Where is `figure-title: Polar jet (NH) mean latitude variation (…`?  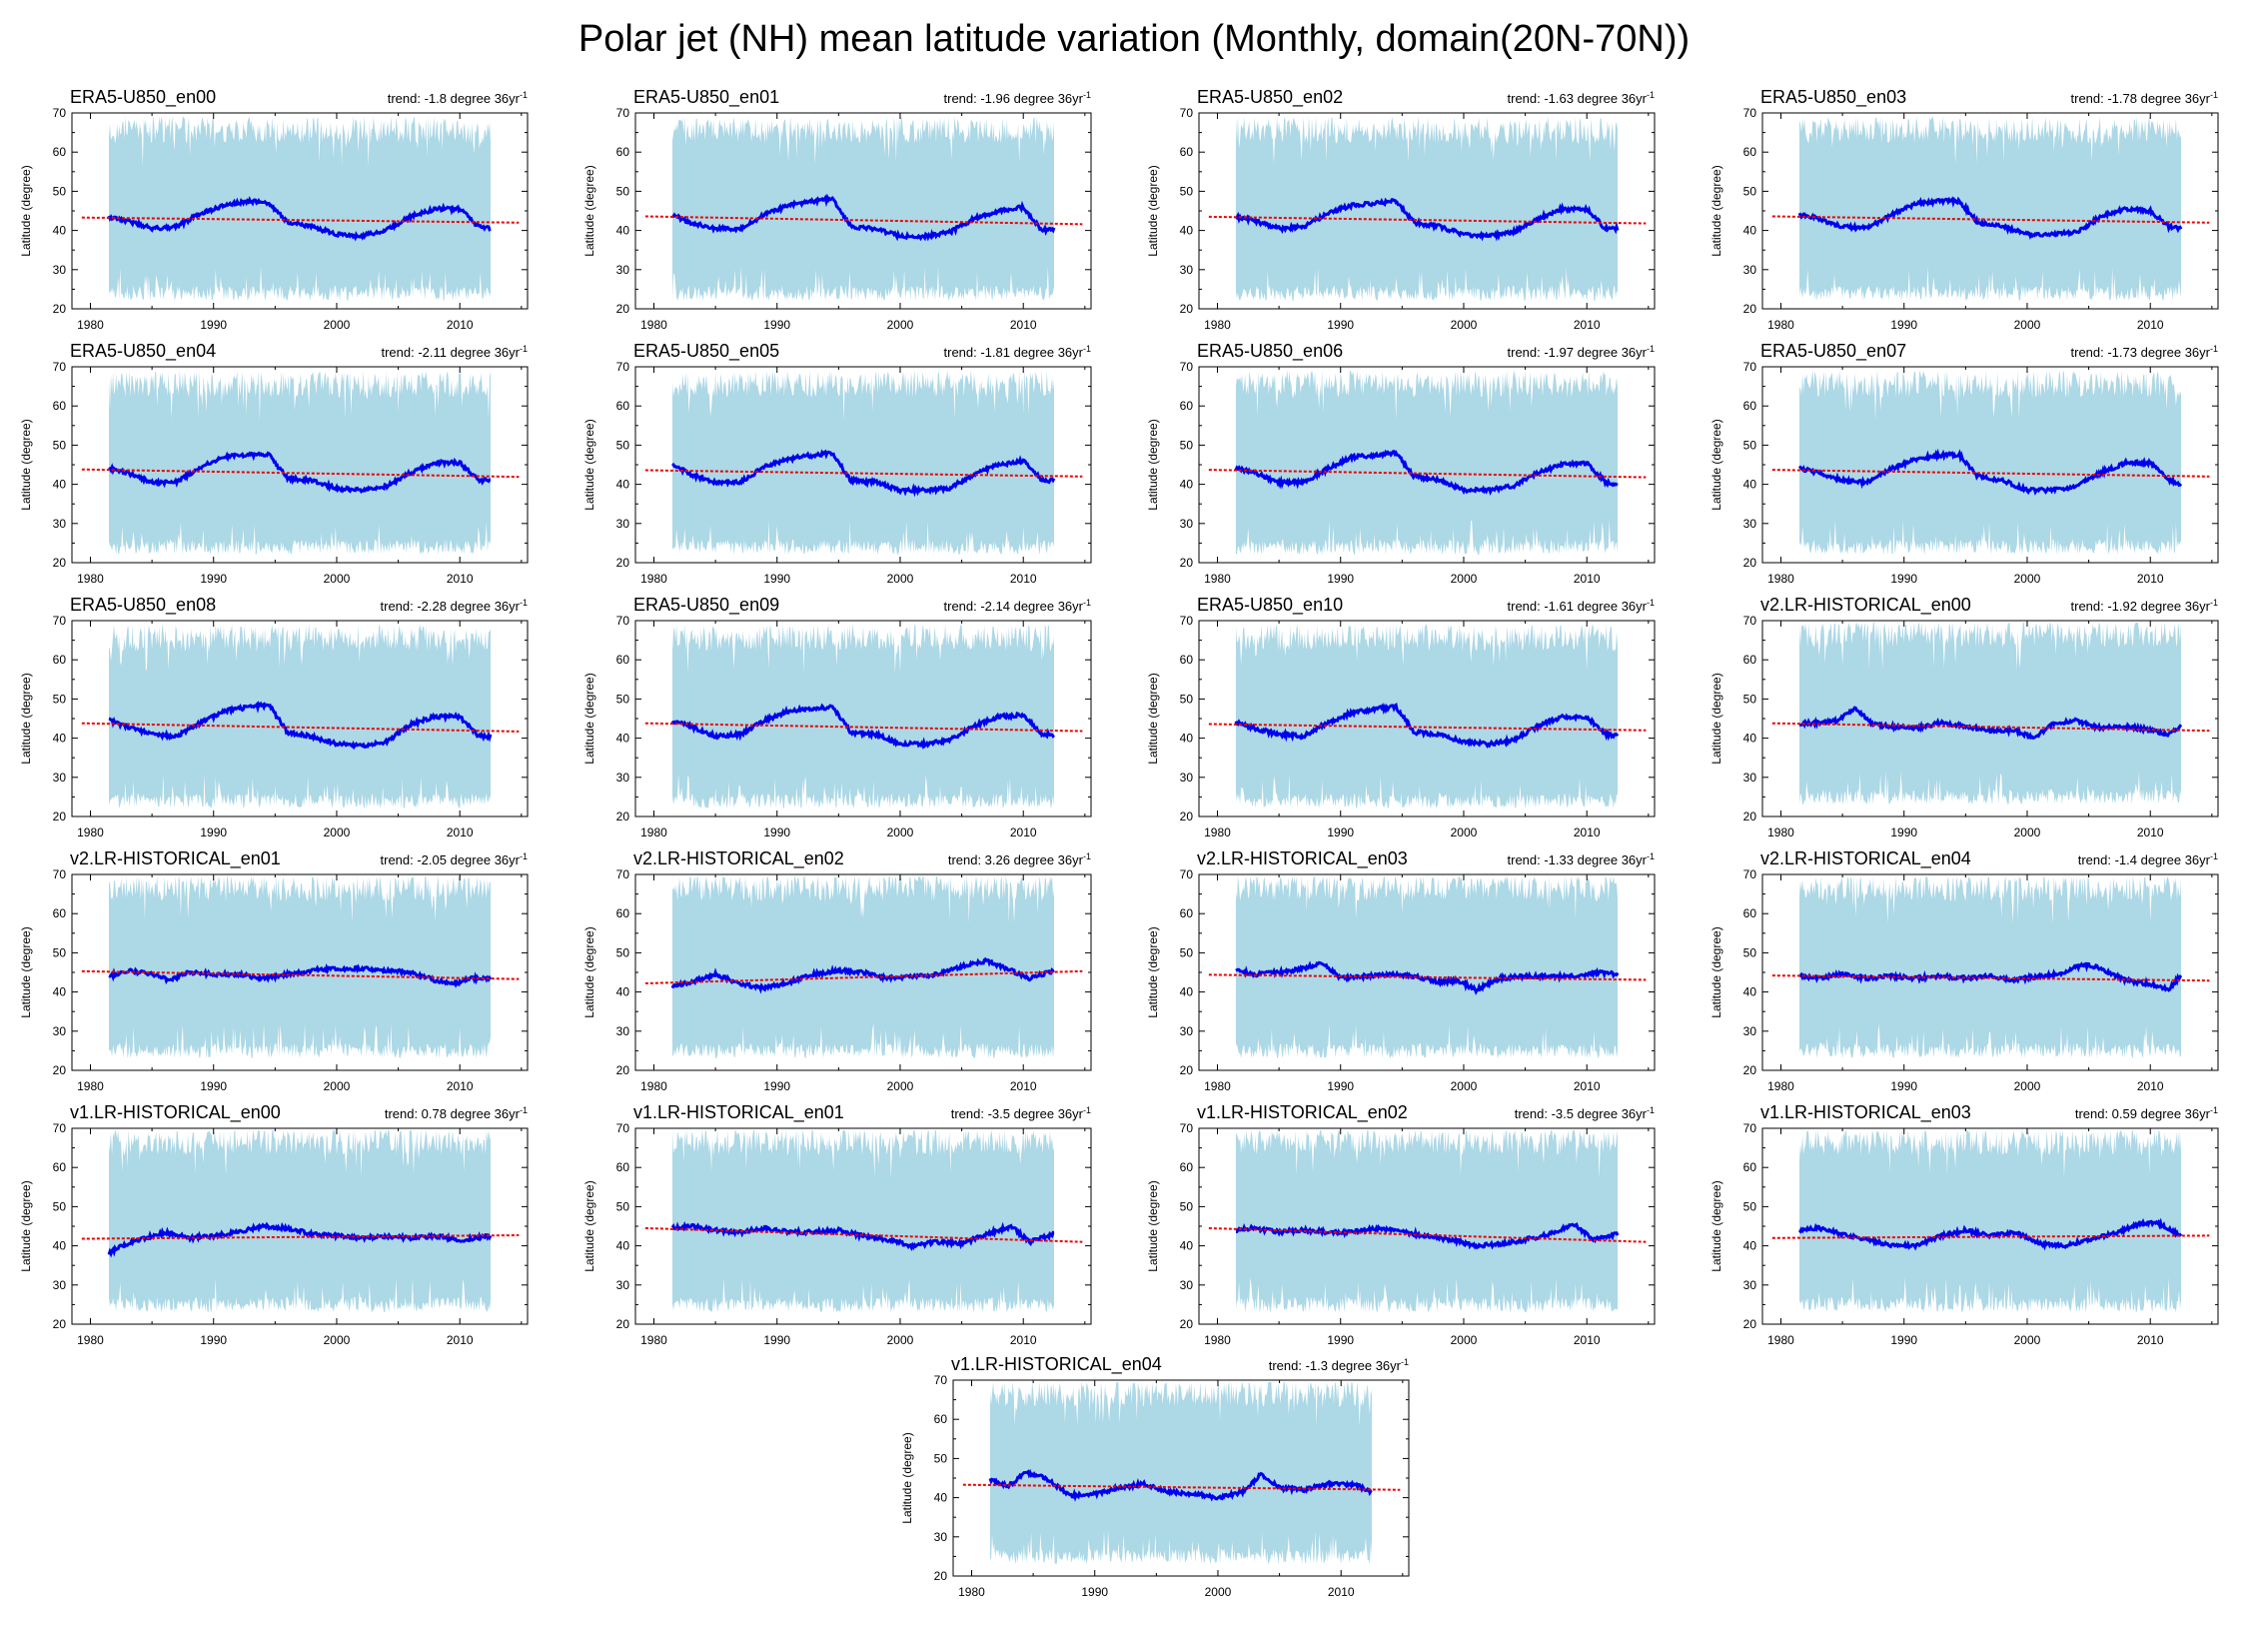
figure-title: Polar jet (NH) mean latitude variation (… is located at coordinates (1134, 39).